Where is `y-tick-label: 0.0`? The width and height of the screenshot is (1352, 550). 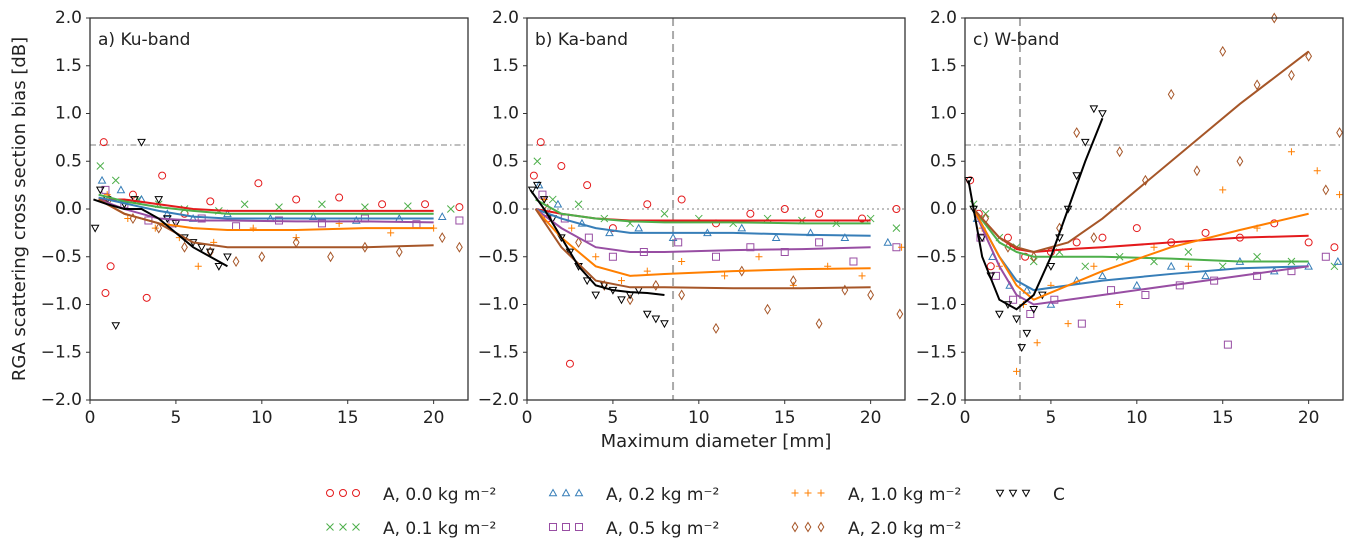
y-tick-label: 0.0 is located at coordinates (68, 209).